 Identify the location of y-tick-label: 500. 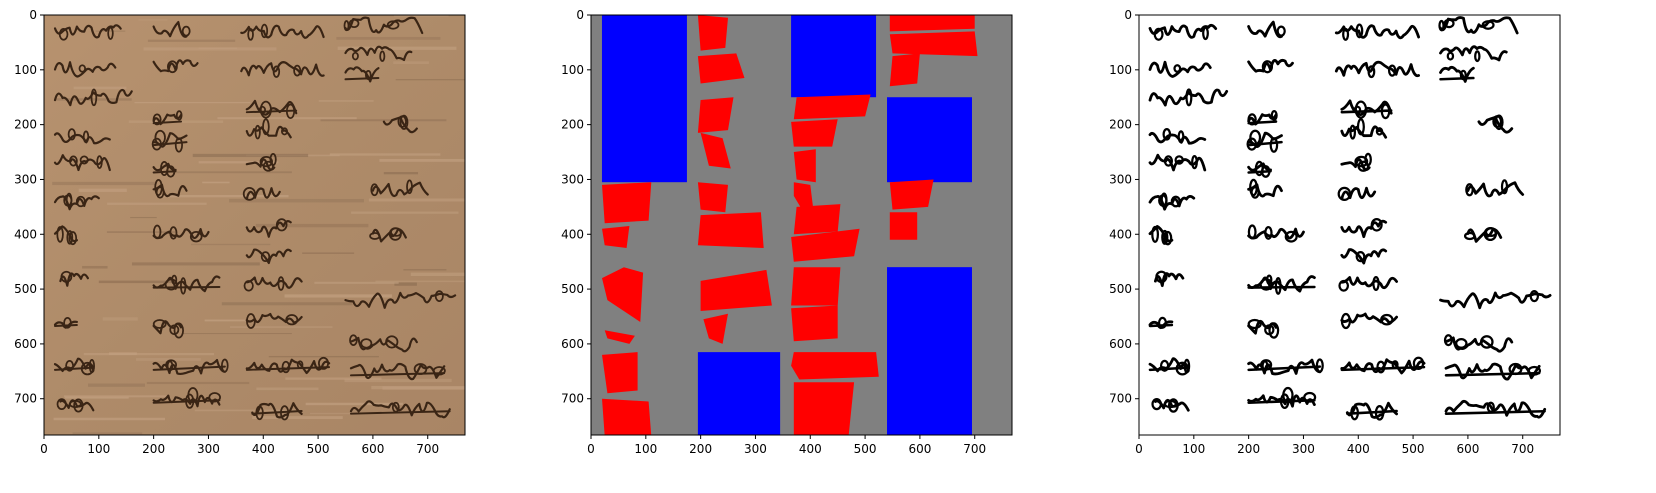
(572, 289).